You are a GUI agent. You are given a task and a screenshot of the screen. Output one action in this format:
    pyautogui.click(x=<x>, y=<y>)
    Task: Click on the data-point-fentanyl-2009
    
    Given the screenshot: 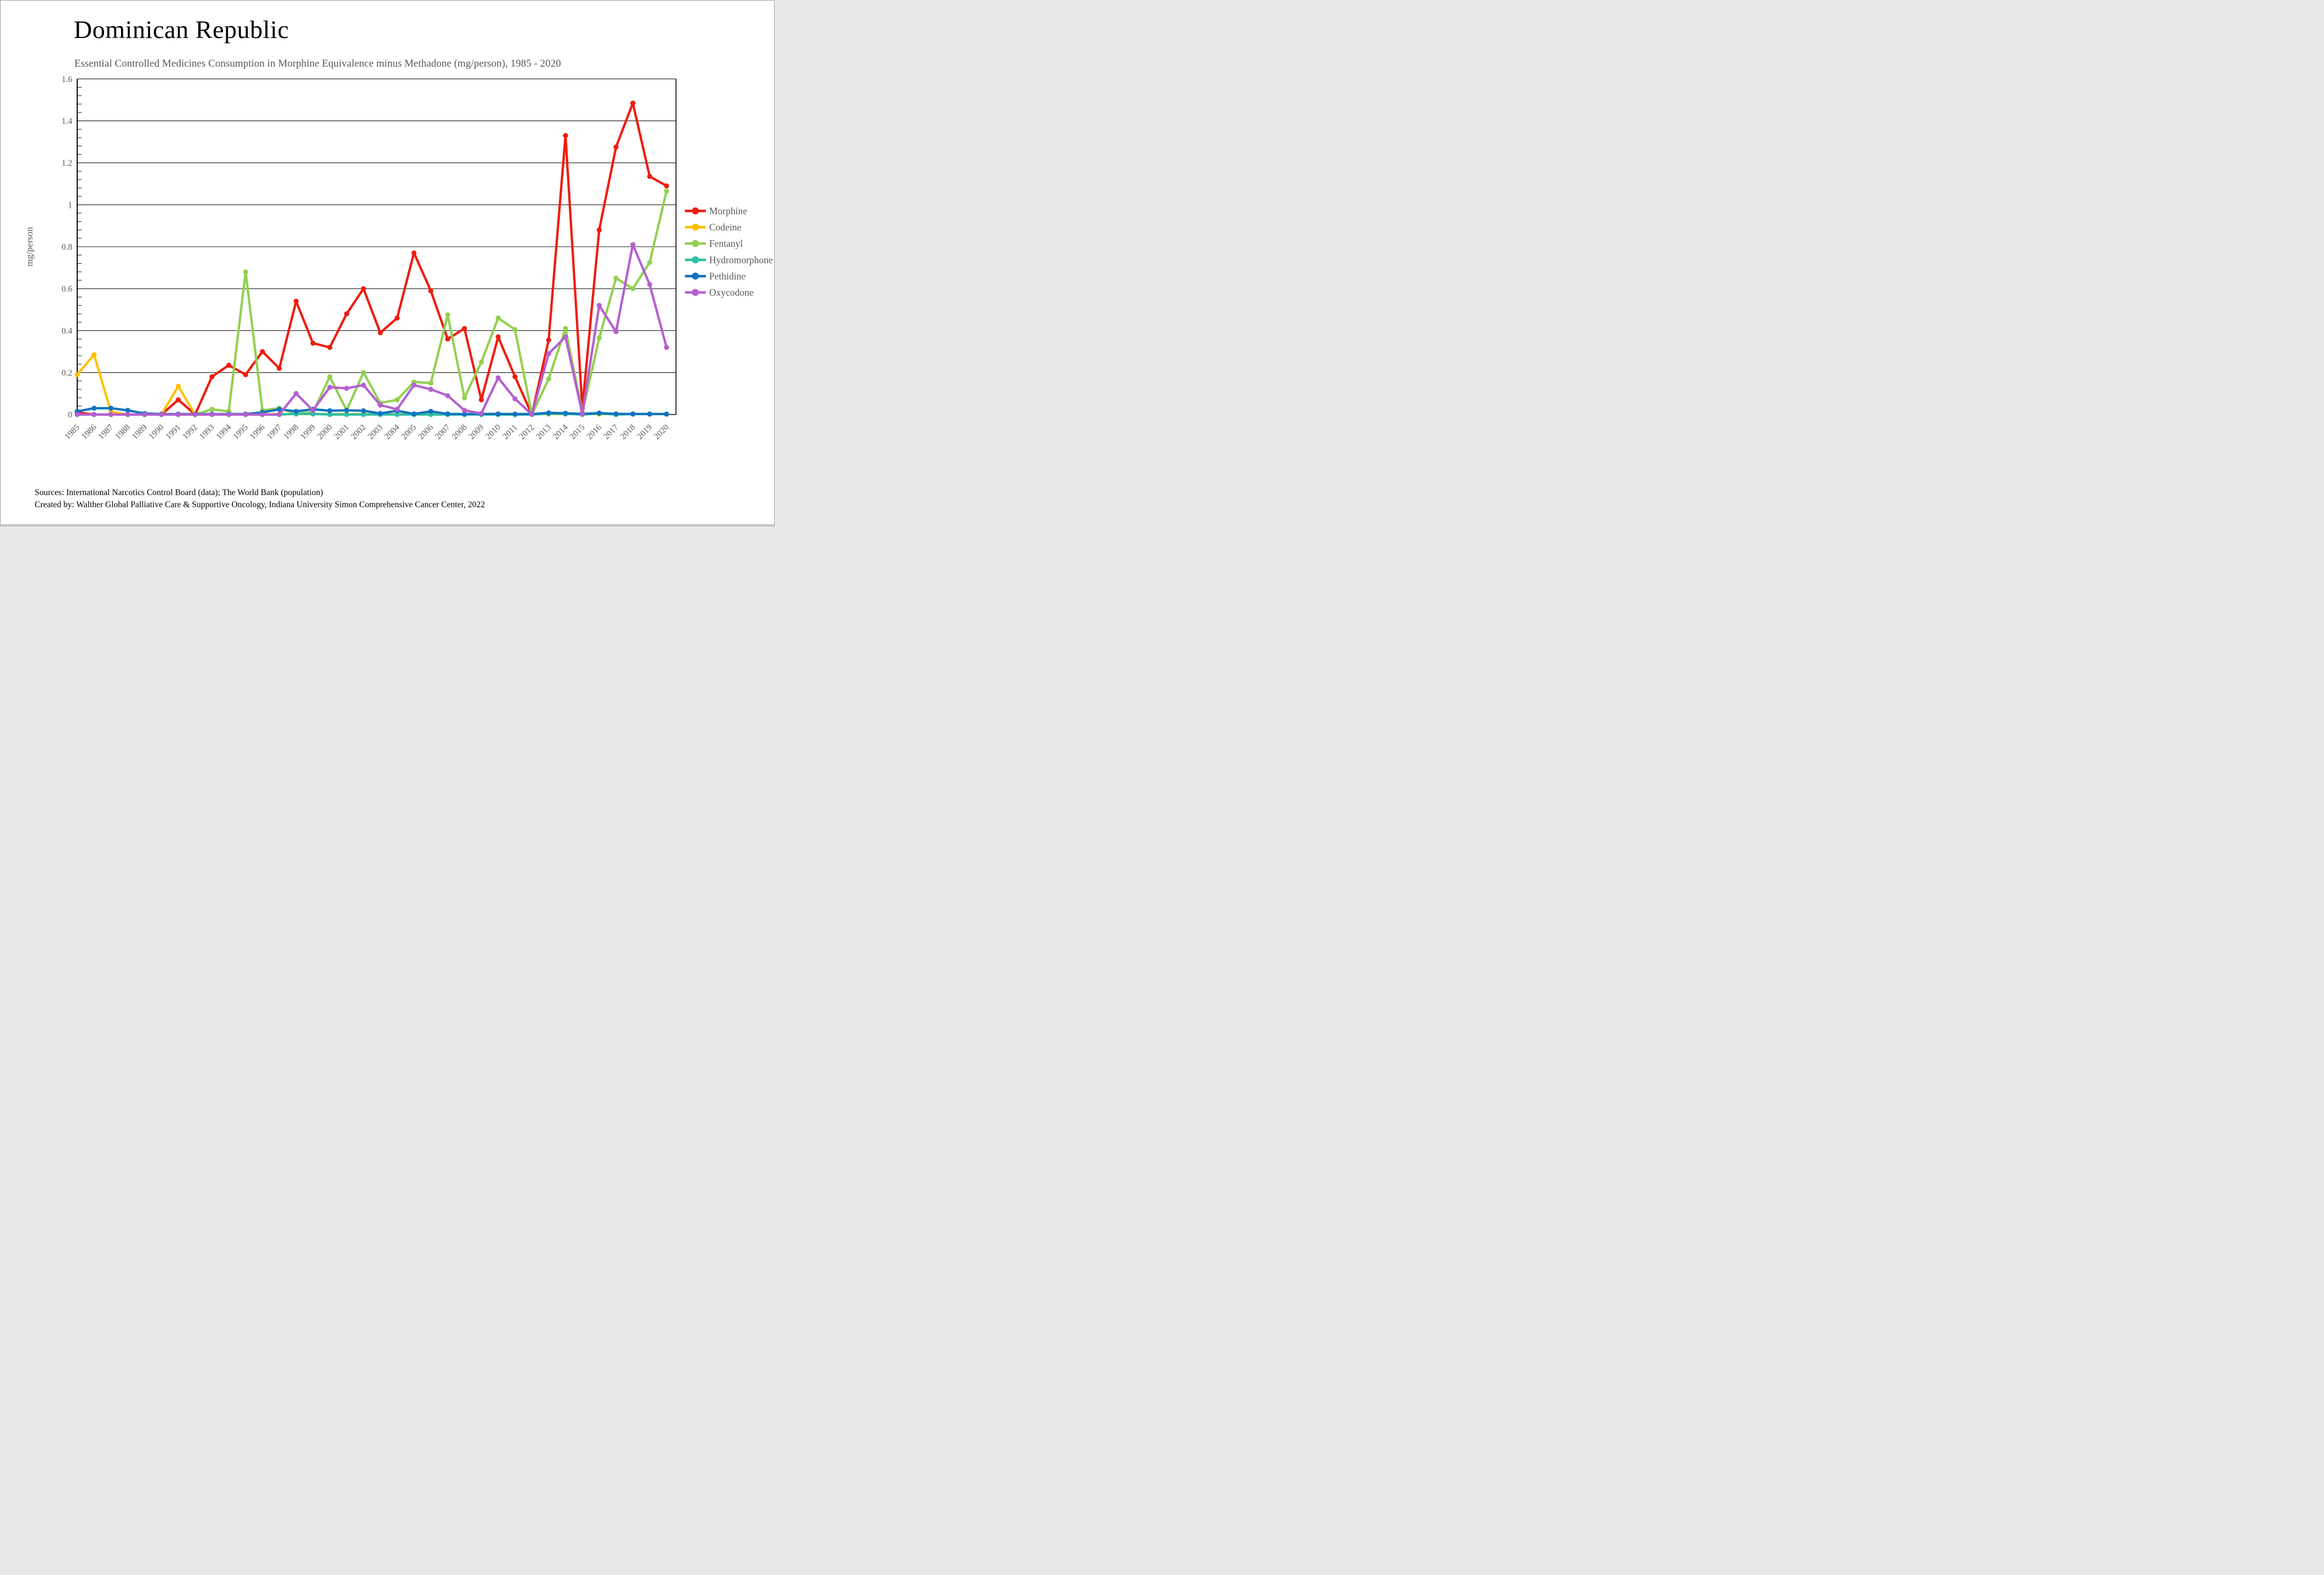 What is the action you would take?
    pyautogui.click(x=481, y=362)
    